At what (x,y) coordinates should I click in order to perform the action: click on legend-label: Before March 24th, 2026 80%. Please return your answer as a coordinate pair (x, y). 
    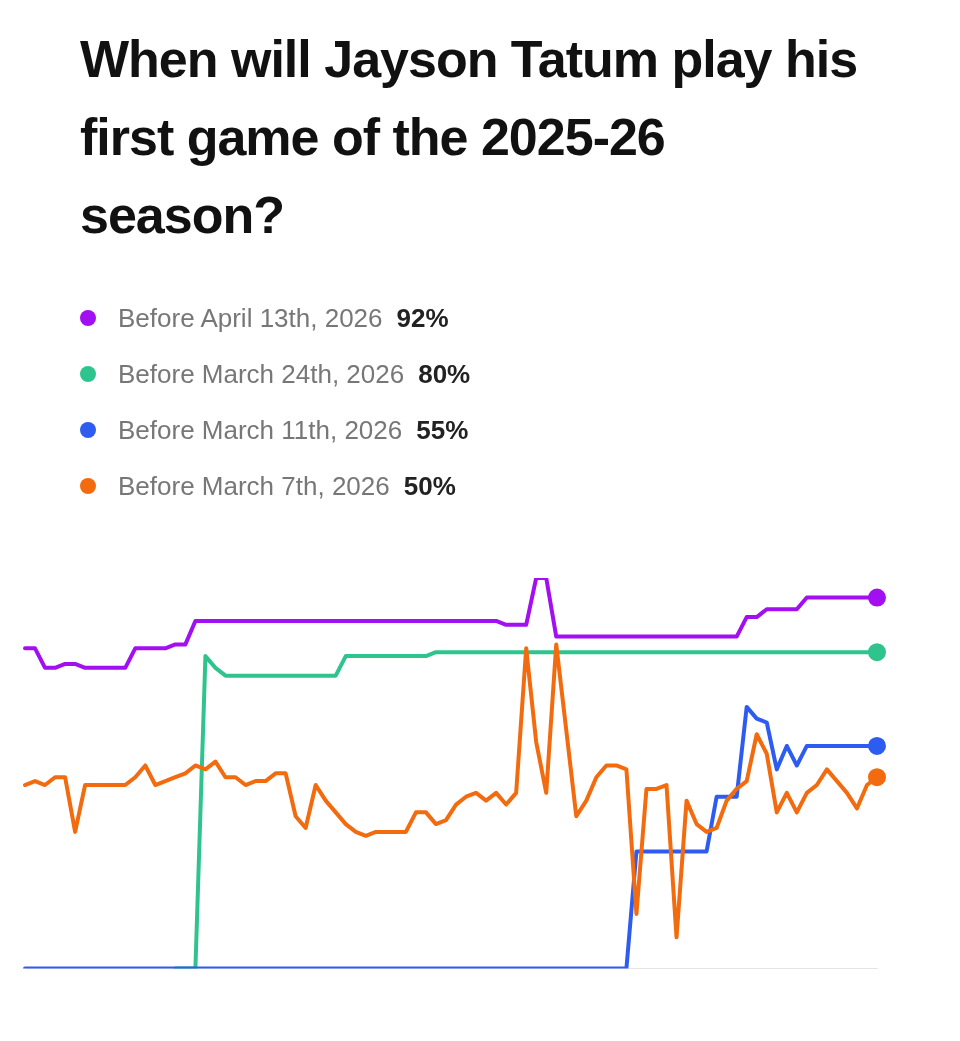
    Looking at the image, I should click on (294, 374).